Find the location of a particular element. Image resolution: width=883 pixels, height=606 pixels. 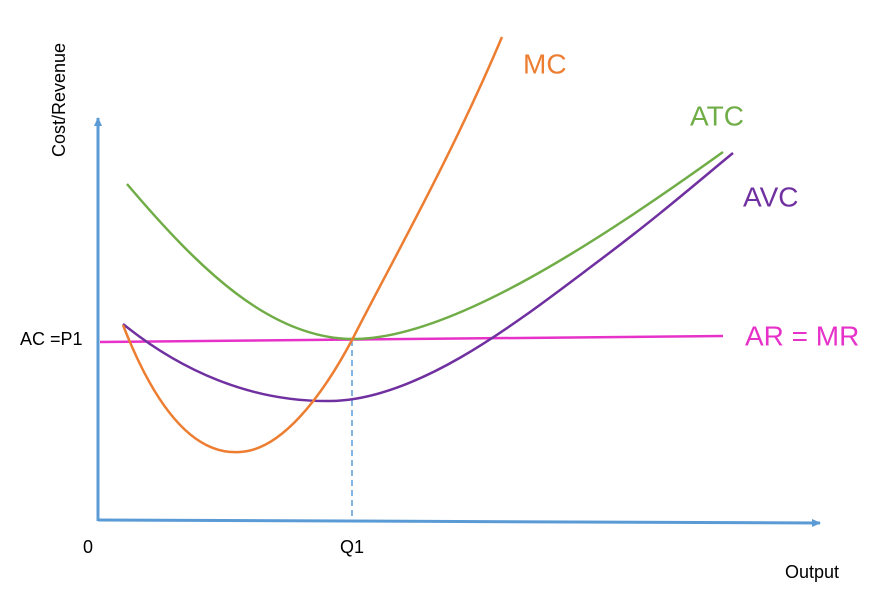

ar-mr-label: AR = MR is located at coordinates (802, 335).